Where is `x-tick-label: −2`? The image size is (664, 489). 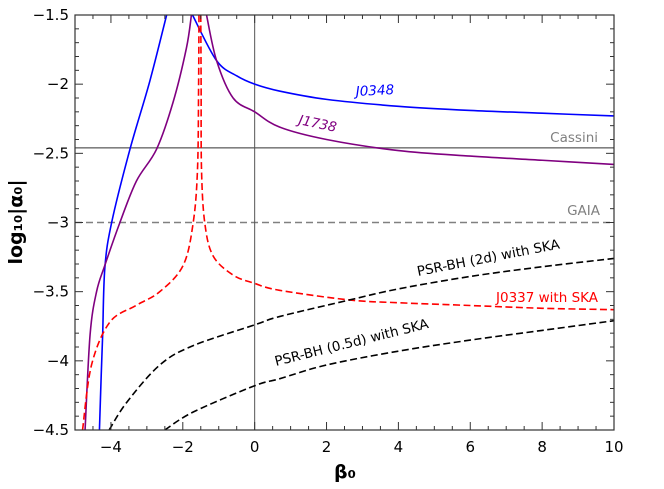 x-tick-label: −2 is located at coordinates (183, 447).